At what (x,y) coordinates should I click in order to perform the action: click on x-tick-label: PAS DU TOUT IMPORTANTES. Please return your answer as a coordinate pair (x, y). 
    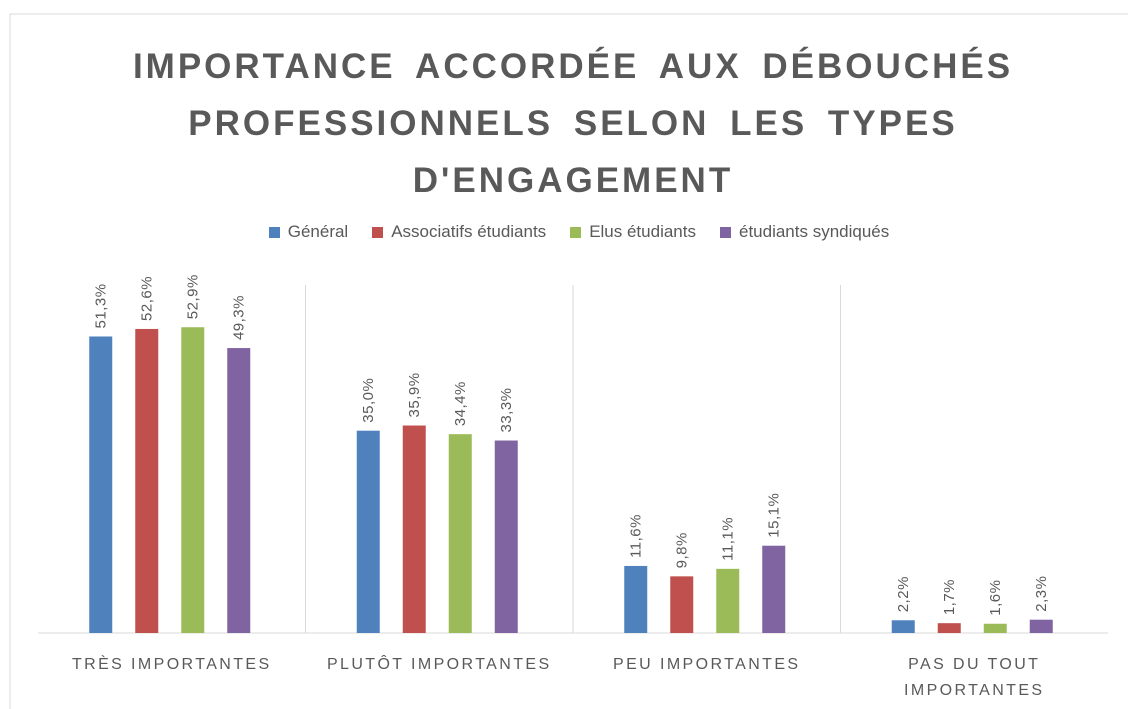
    Looking at the image, I should click on (974, 677).